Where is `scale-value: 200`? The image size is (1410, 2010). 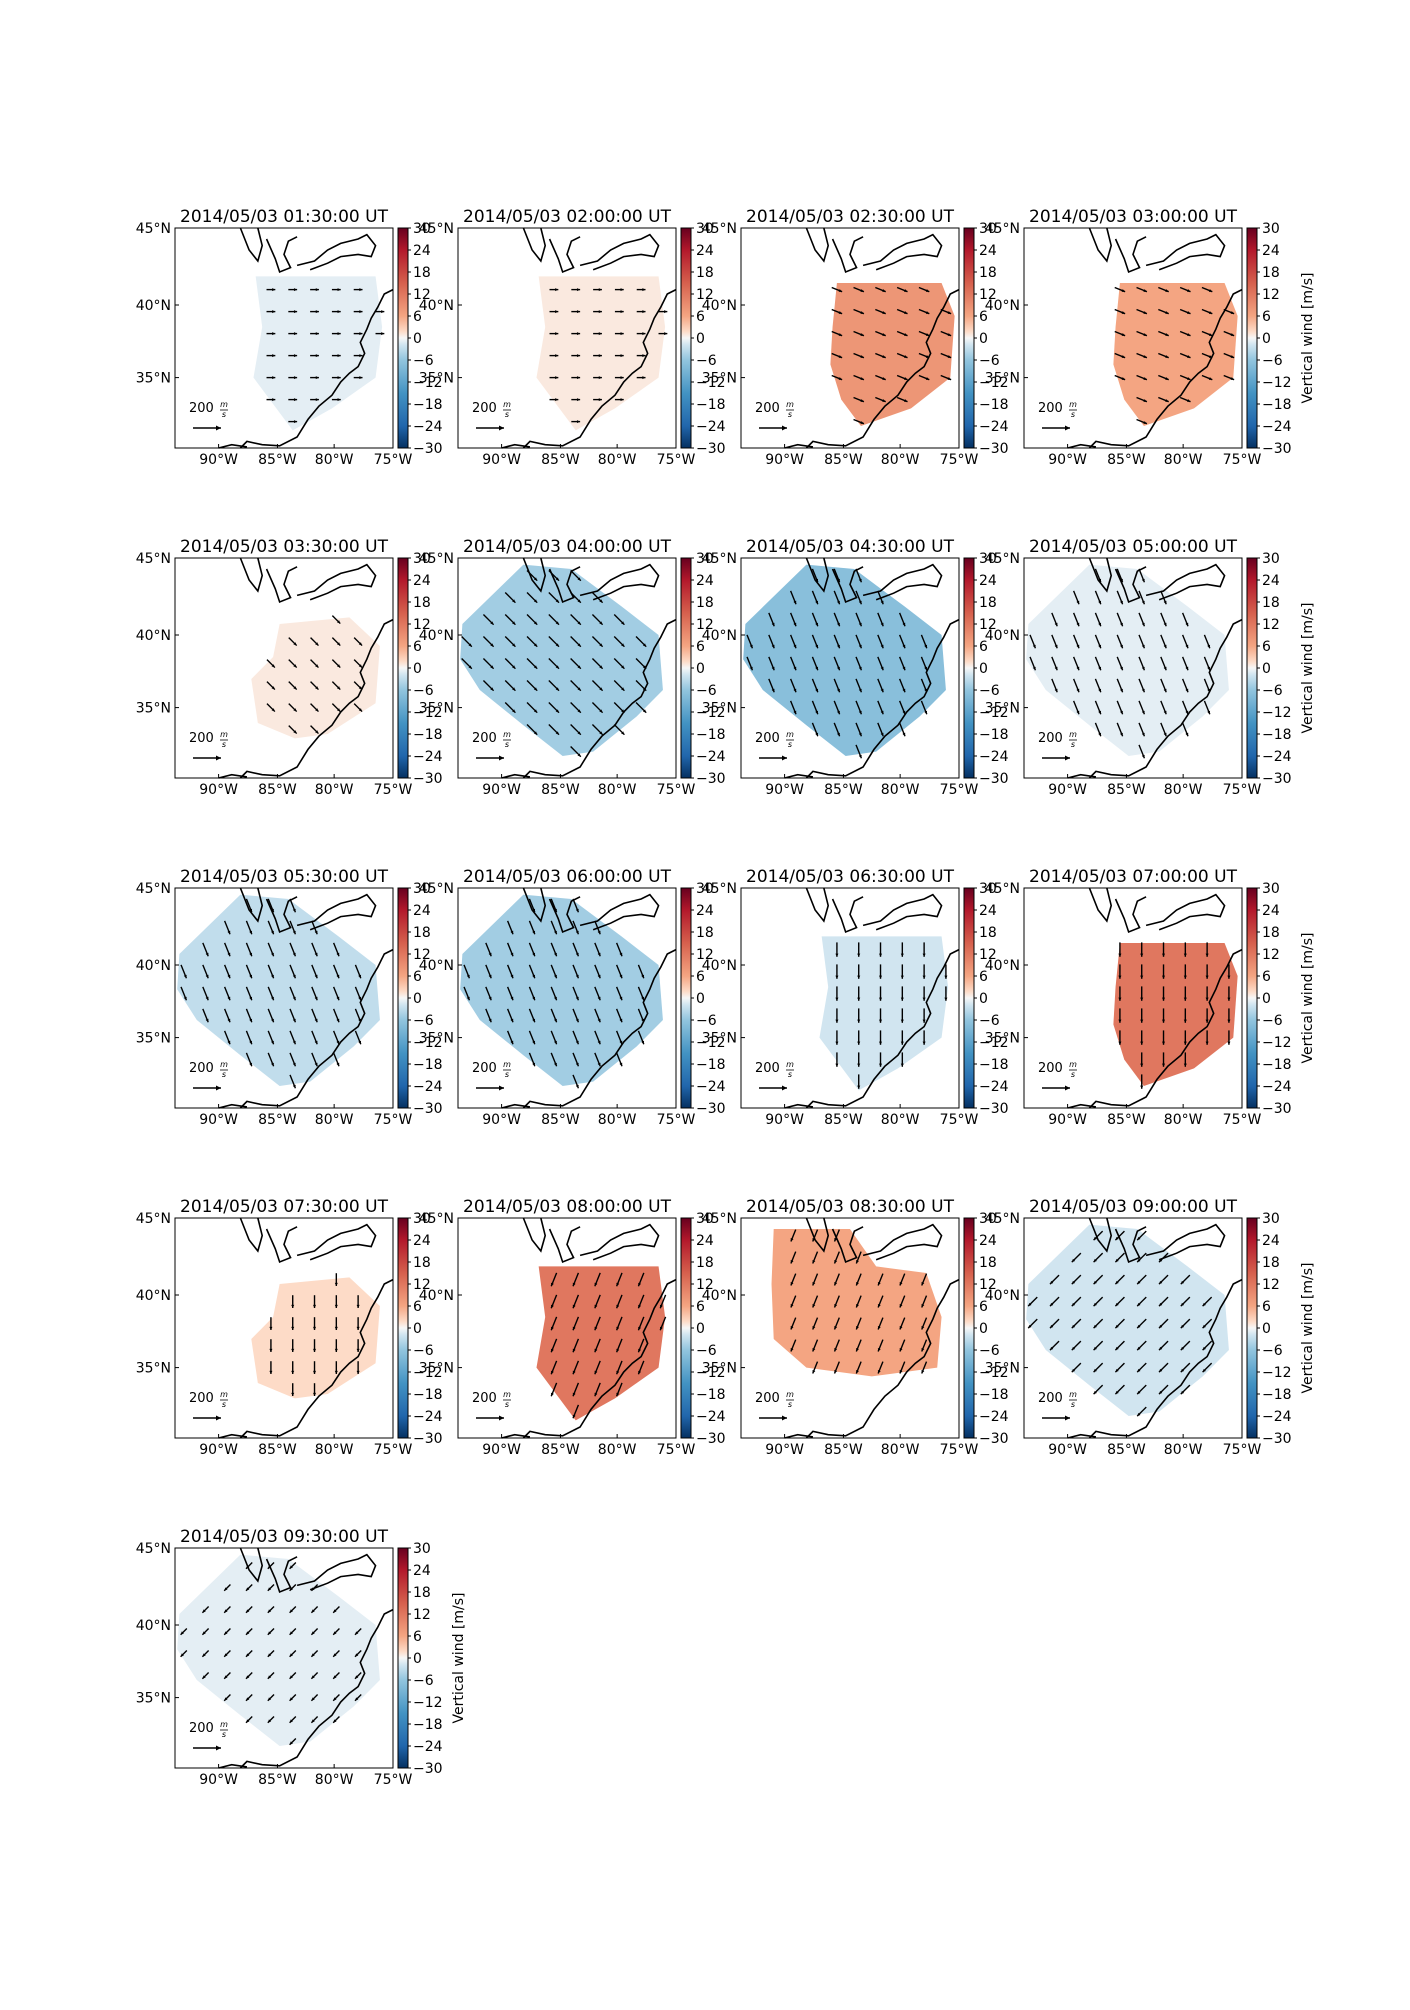 scale-value: 200 is located at coordinates (201, 1398).